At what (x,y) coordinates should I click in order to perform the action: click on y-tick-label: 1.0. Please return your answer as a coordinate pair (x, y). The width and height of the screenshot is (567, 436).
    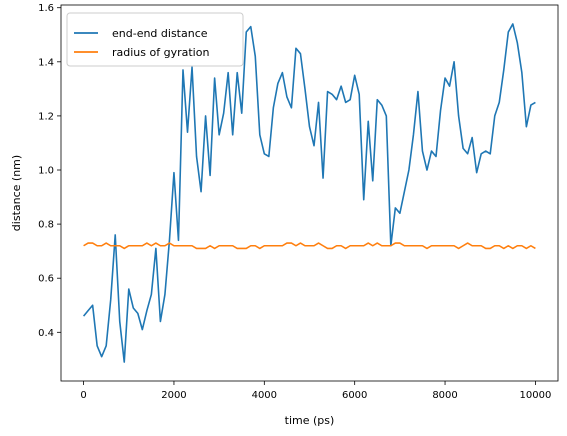
    Looking at the image, I should click on (46, 171).